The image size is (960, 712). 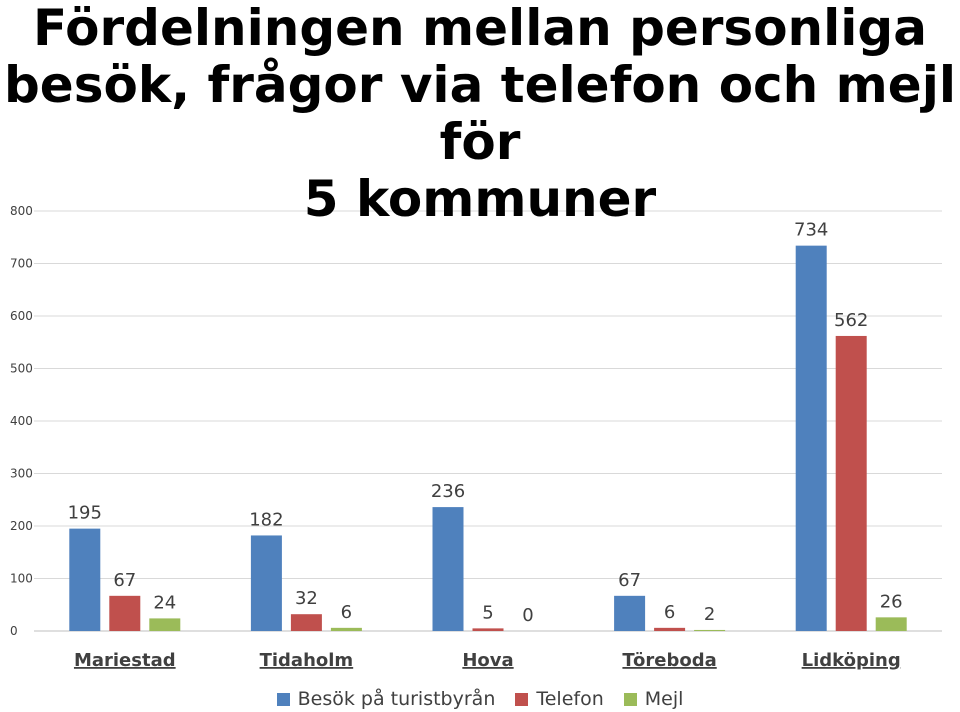 I want to click on data-label: 32, so click(x=306, y=598).